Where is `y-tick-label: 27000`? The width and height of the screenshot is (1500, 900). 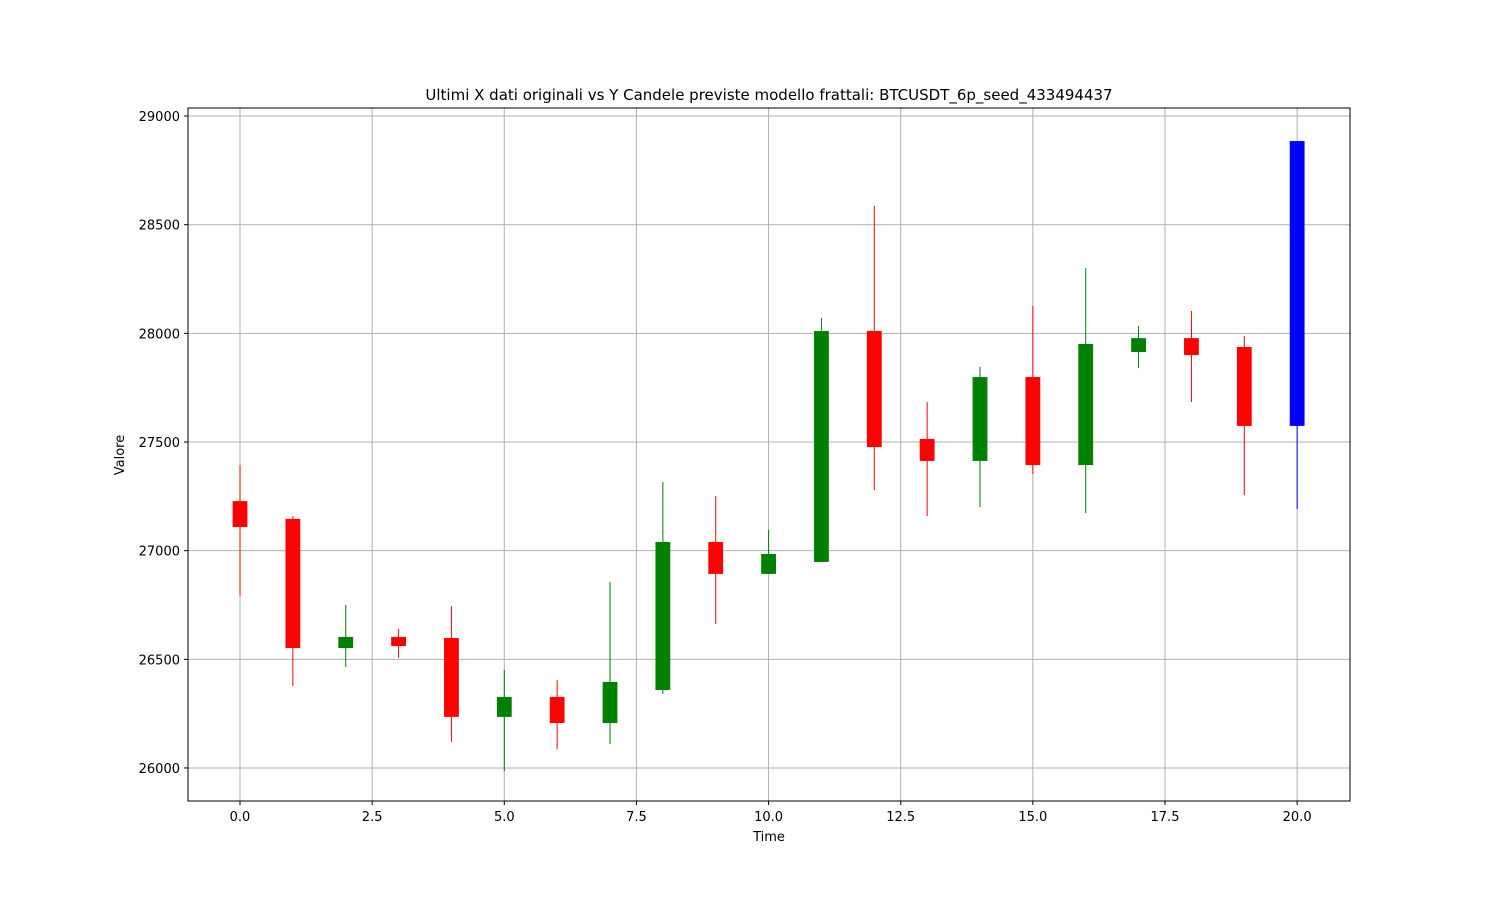 y-tick-label: 27000 is located at coordinates (159, 552).